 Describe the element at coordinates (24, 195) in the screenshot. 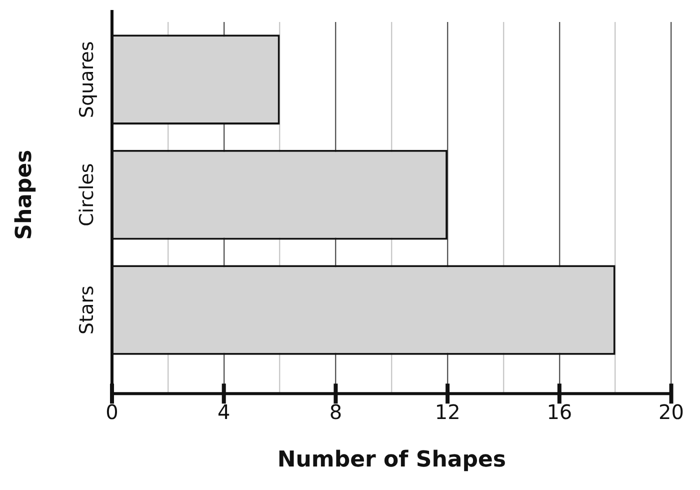

I see `y-axis-title: Shapes` at that location.